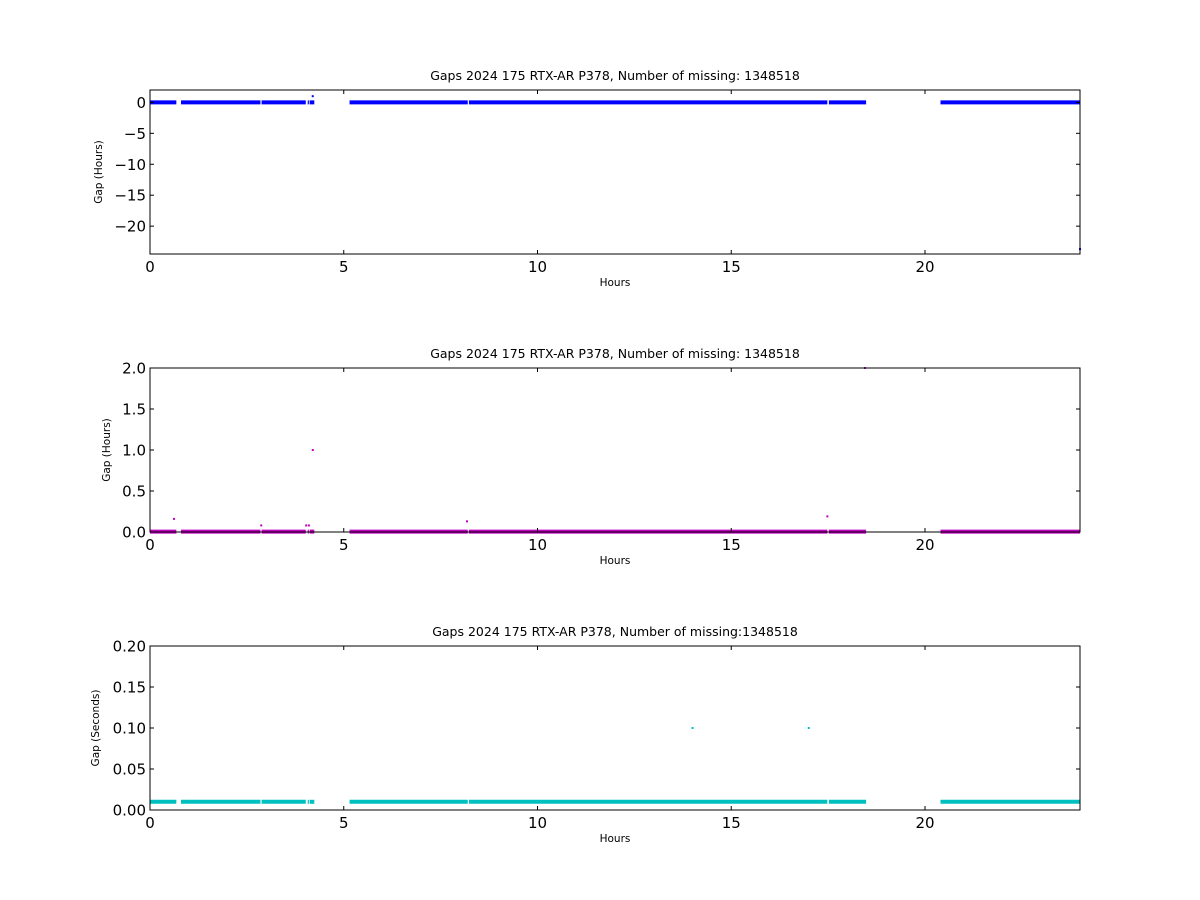  I want to click on panel-3-y-tick-label-5: 0.20, so click(129, 647).